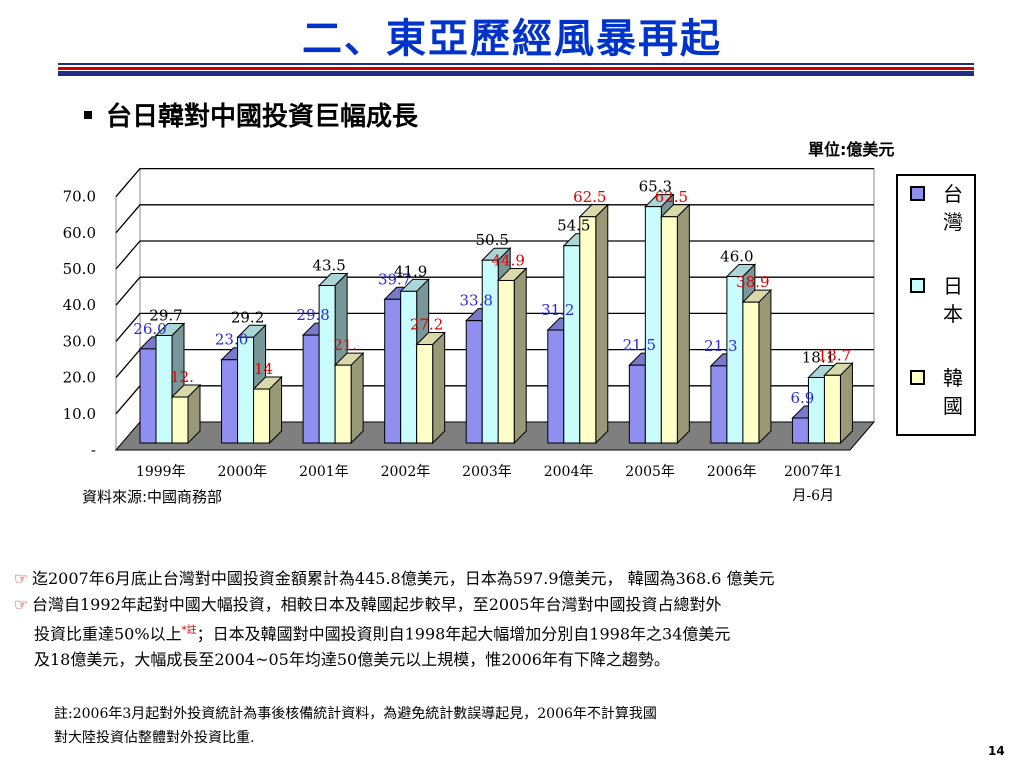 The height and width of the screenshot is (768, 1024). What do you see at coordinates (182, 377) in the screenshot?
I see `data-label-korea: 12.` at bounding box center [182, 377].